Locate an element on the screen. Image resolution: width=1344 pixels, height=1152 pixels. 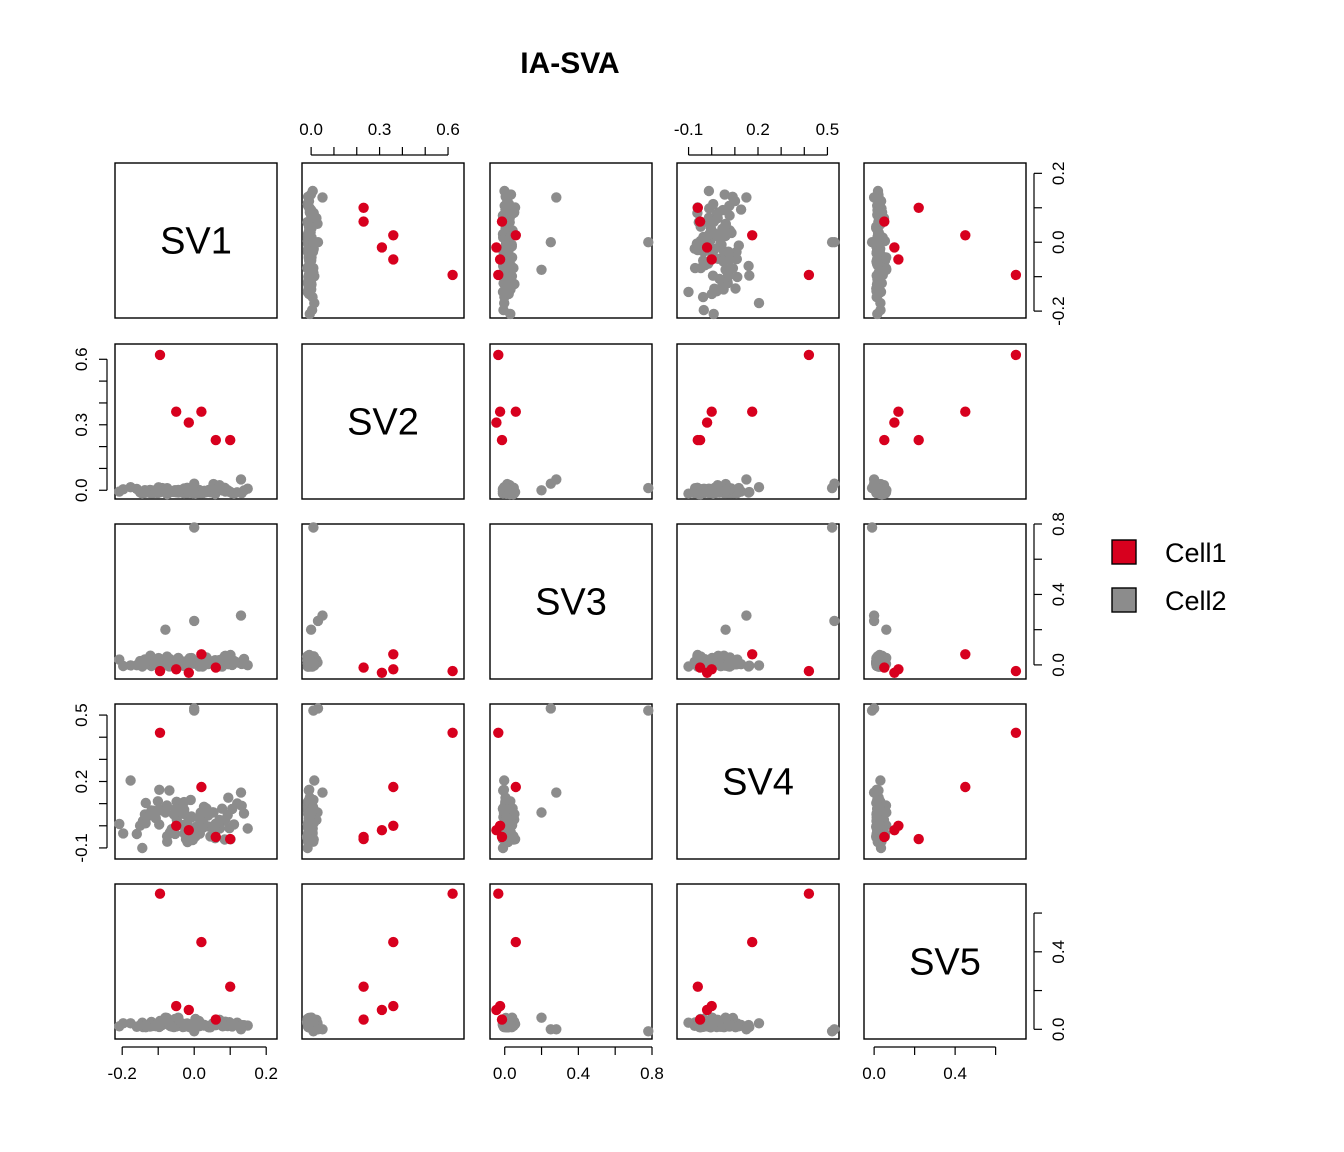
panel-SV1-SV1 is located at coordinates (196, 240).